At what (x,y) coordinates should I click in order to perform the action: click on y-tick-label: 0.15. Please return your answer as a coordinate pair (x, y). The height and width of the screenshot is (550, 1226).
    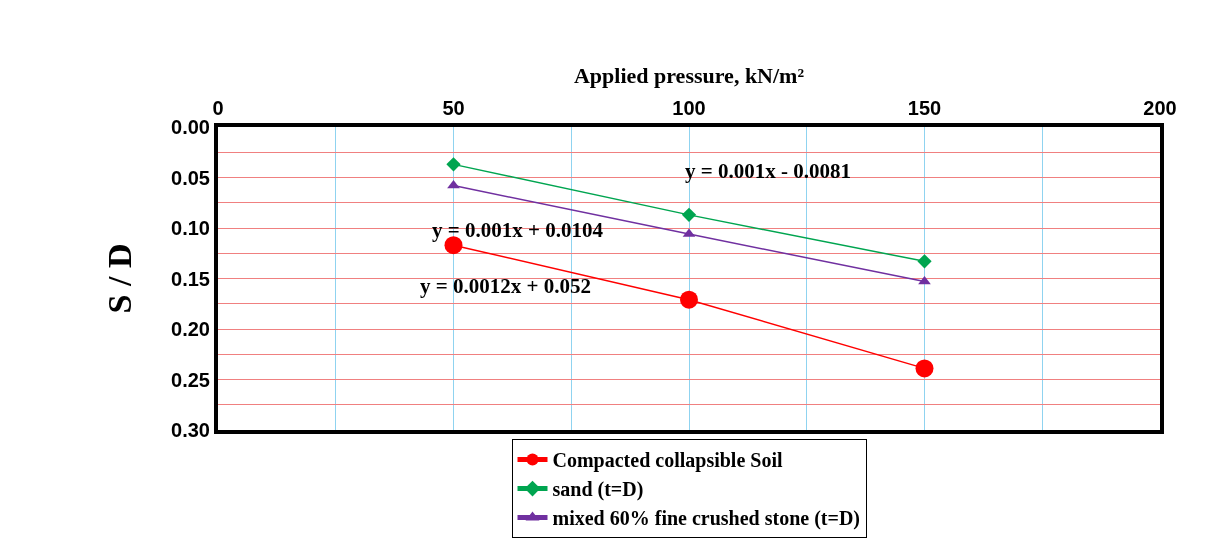
    Looking at the image, I should click on (190, 278).